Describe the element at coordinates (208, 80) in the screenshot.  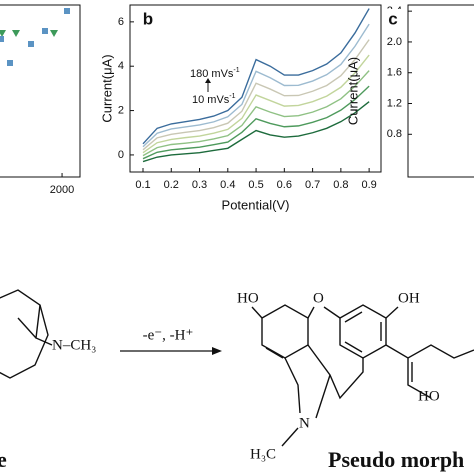
I see `arrow-head` at that location.